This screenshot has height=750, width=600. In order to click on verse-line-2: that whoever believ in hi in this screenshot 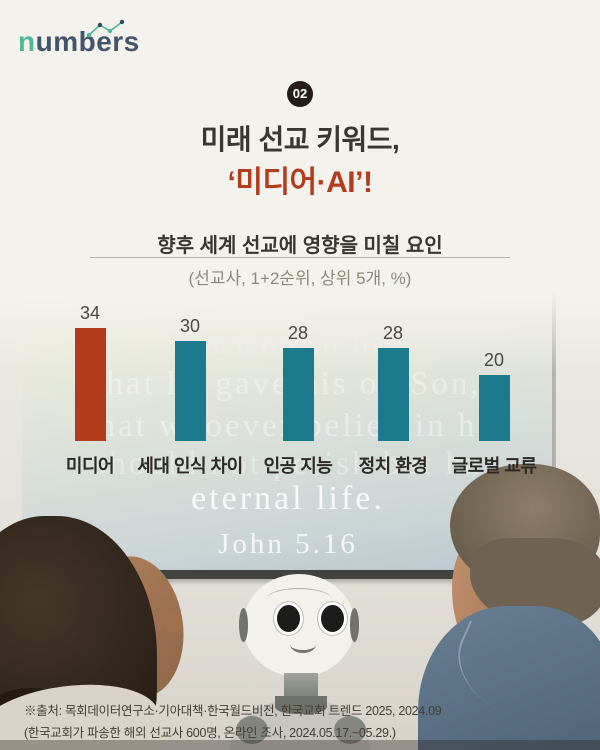, I will do `click(288, 426)`.